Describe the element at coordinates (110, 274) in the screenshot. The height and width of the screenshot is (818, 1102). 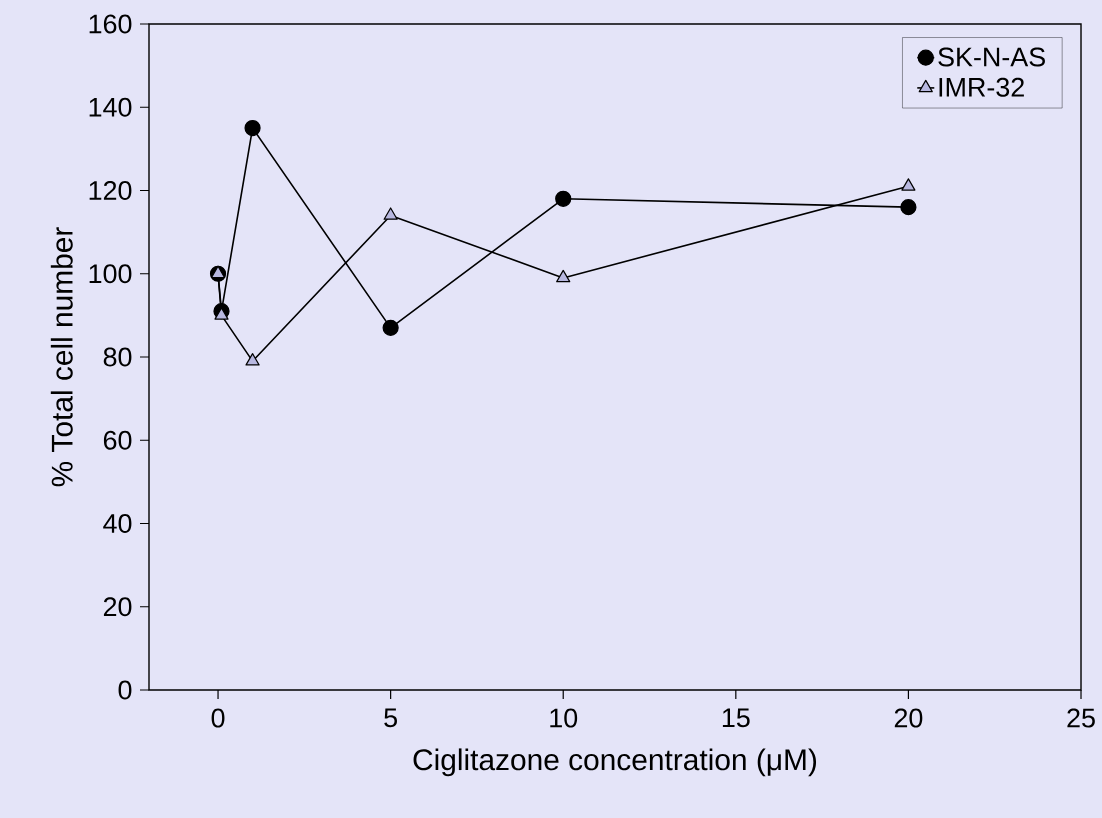
I see `y-tick-label: 100` at that location.